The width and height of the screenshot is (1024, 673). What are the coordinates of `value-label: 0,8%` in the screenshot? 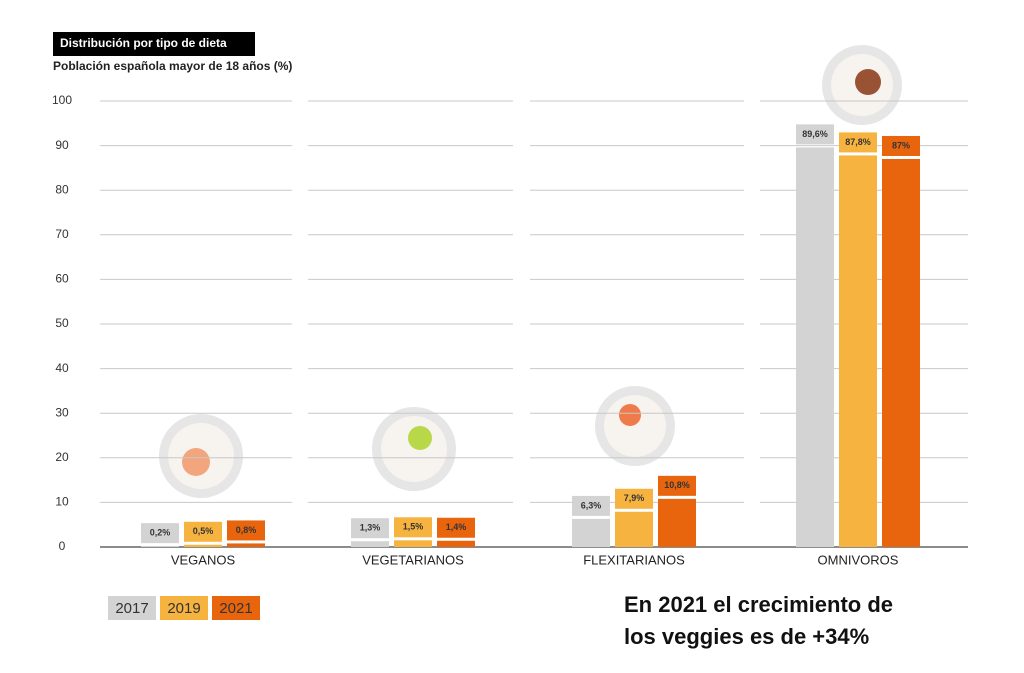 It's located at (246, 530).